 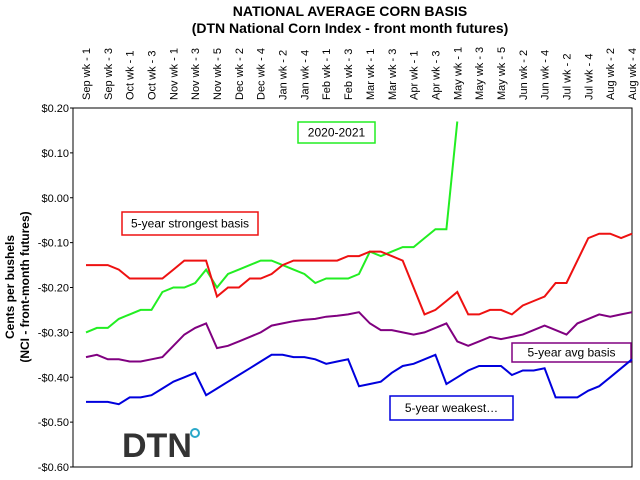 What do you see at coordinates (415, 75) in the screenshot?
I see `x-tick-label: Apr wk - 1` at bounding box center [415, 75].